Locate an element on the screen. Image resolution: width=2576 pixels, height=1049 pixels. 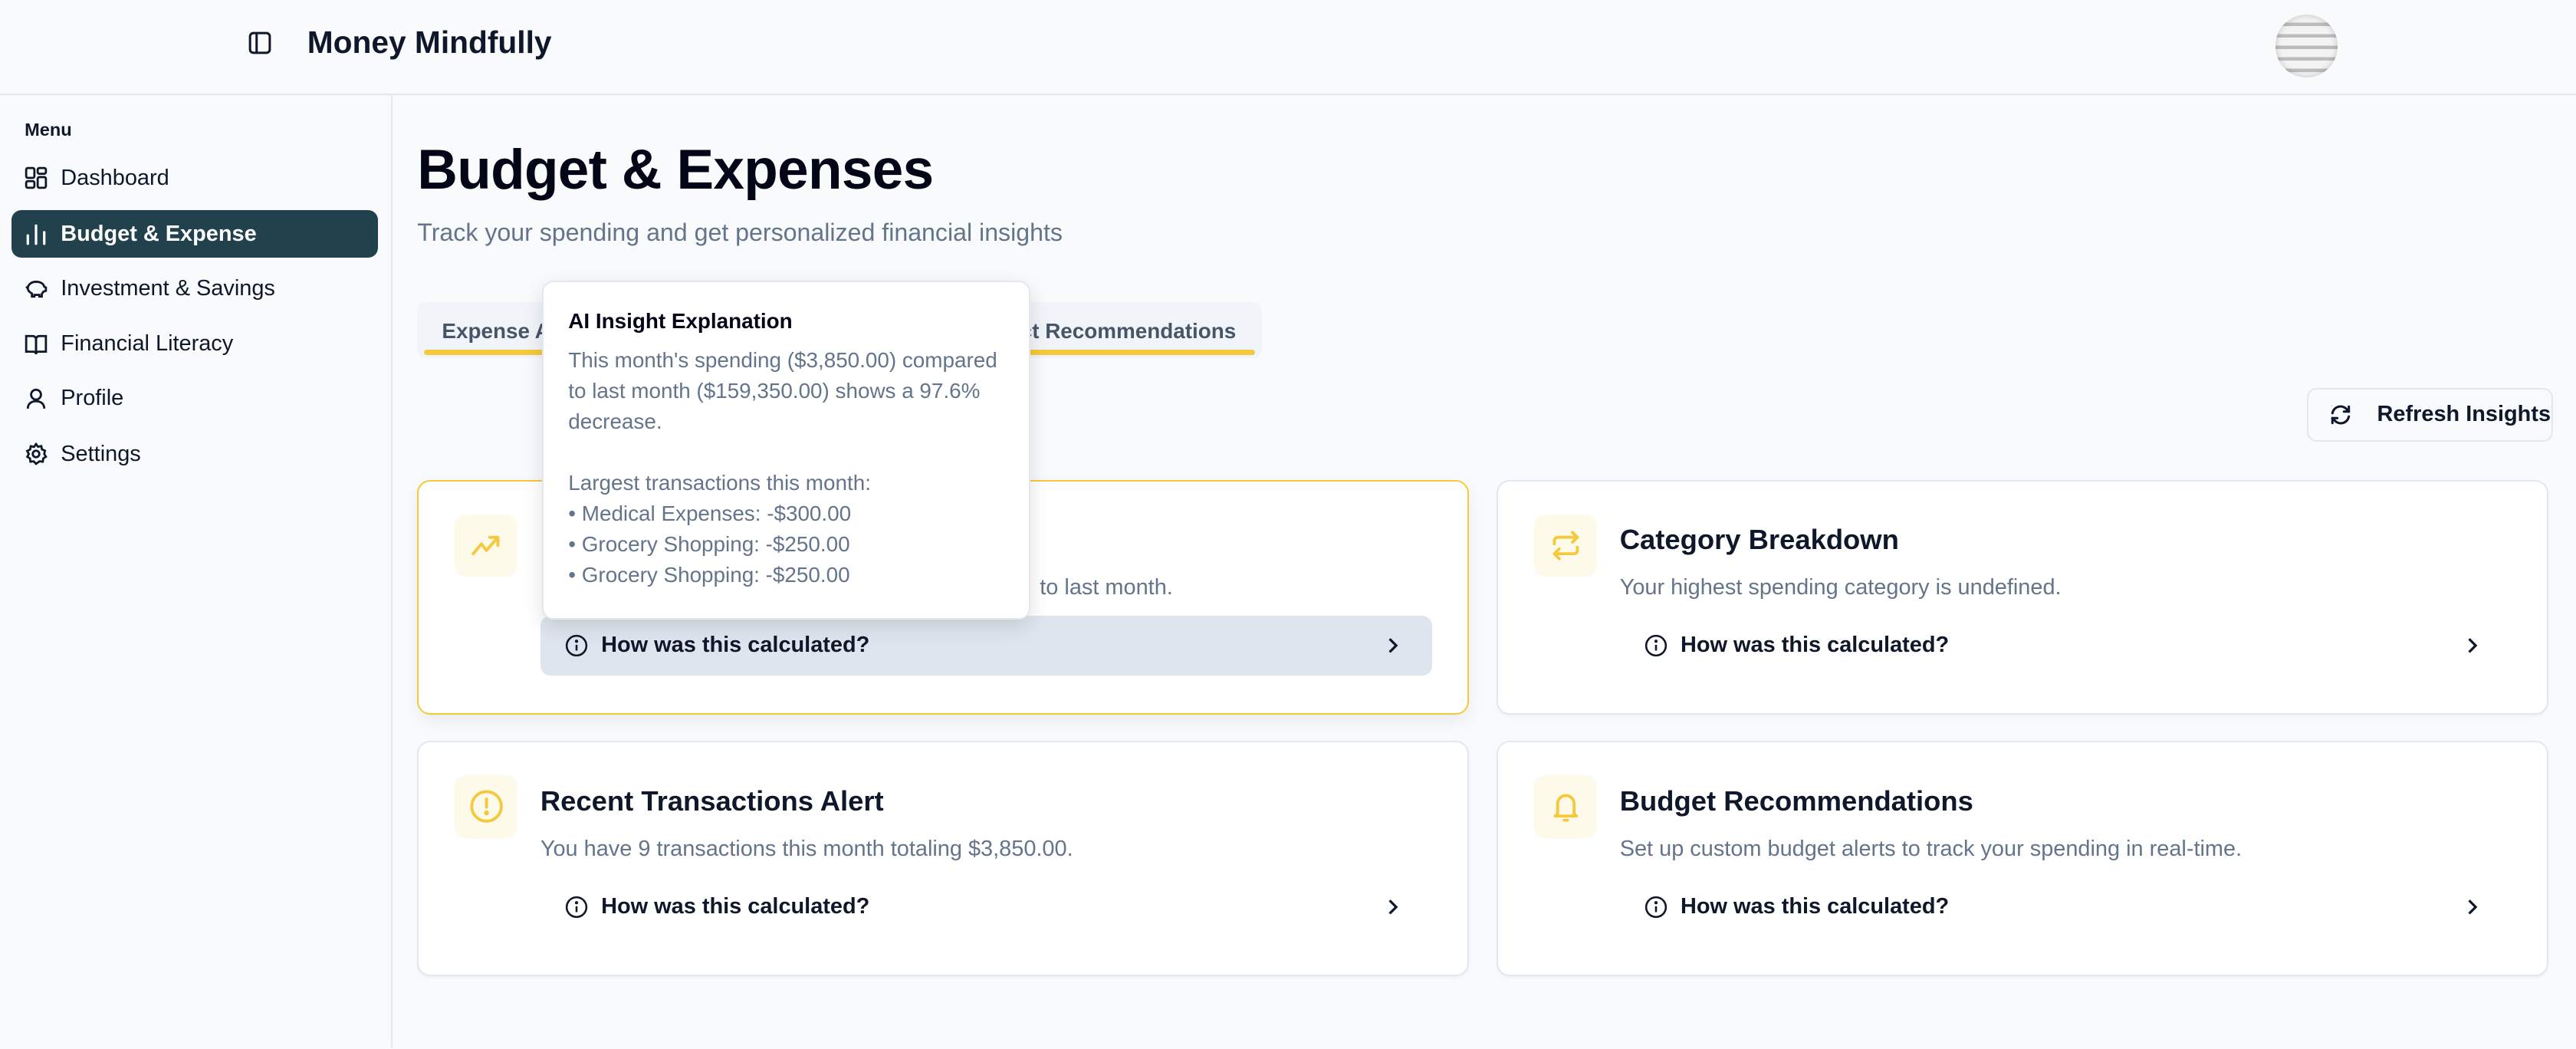
dashboard-icon is located at coordinates (36, 178).